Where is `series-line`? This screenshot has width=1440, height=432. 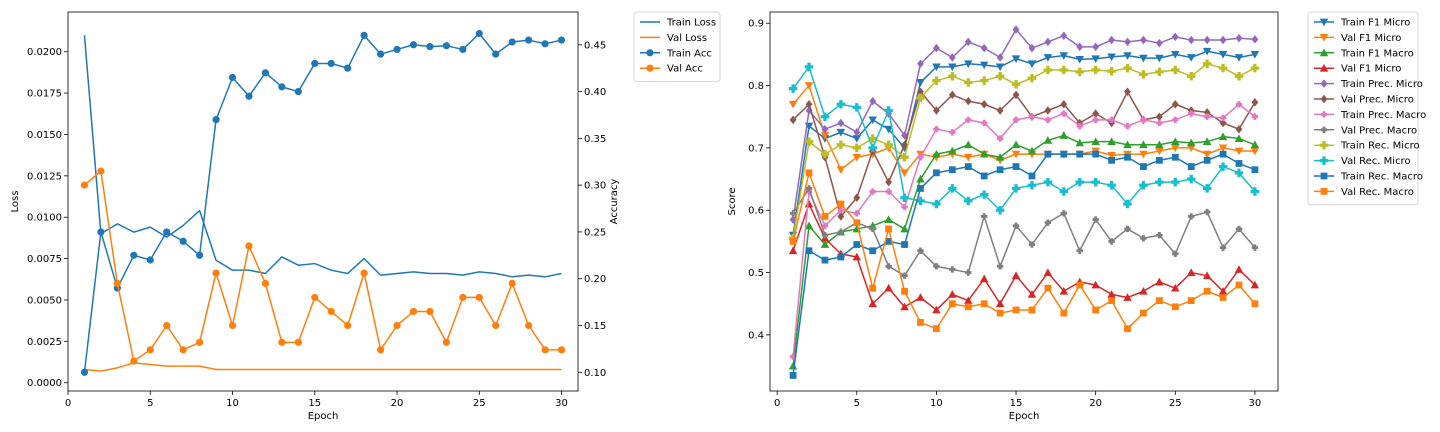
series-line is located at coordinates (1024, 232).